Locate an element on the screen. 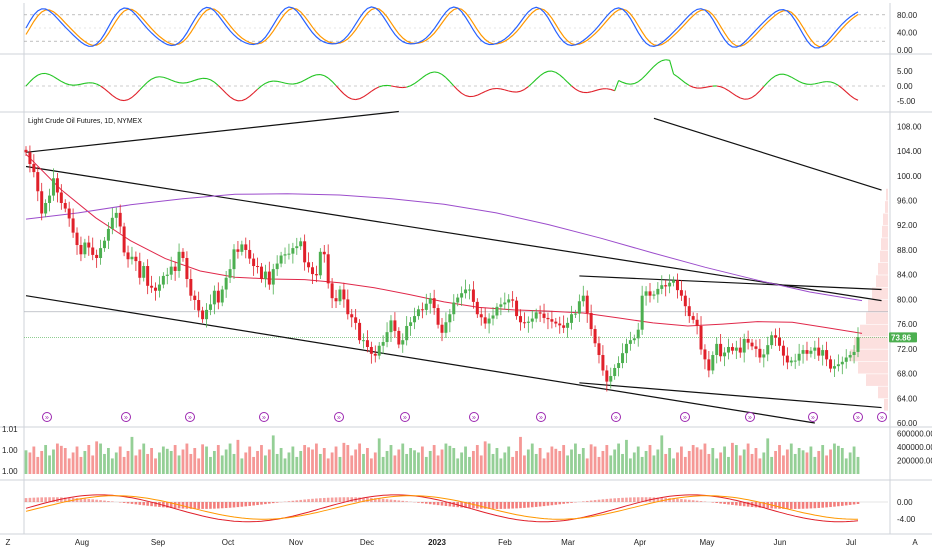  event-marker-icon is located at coordinates (813, 417).